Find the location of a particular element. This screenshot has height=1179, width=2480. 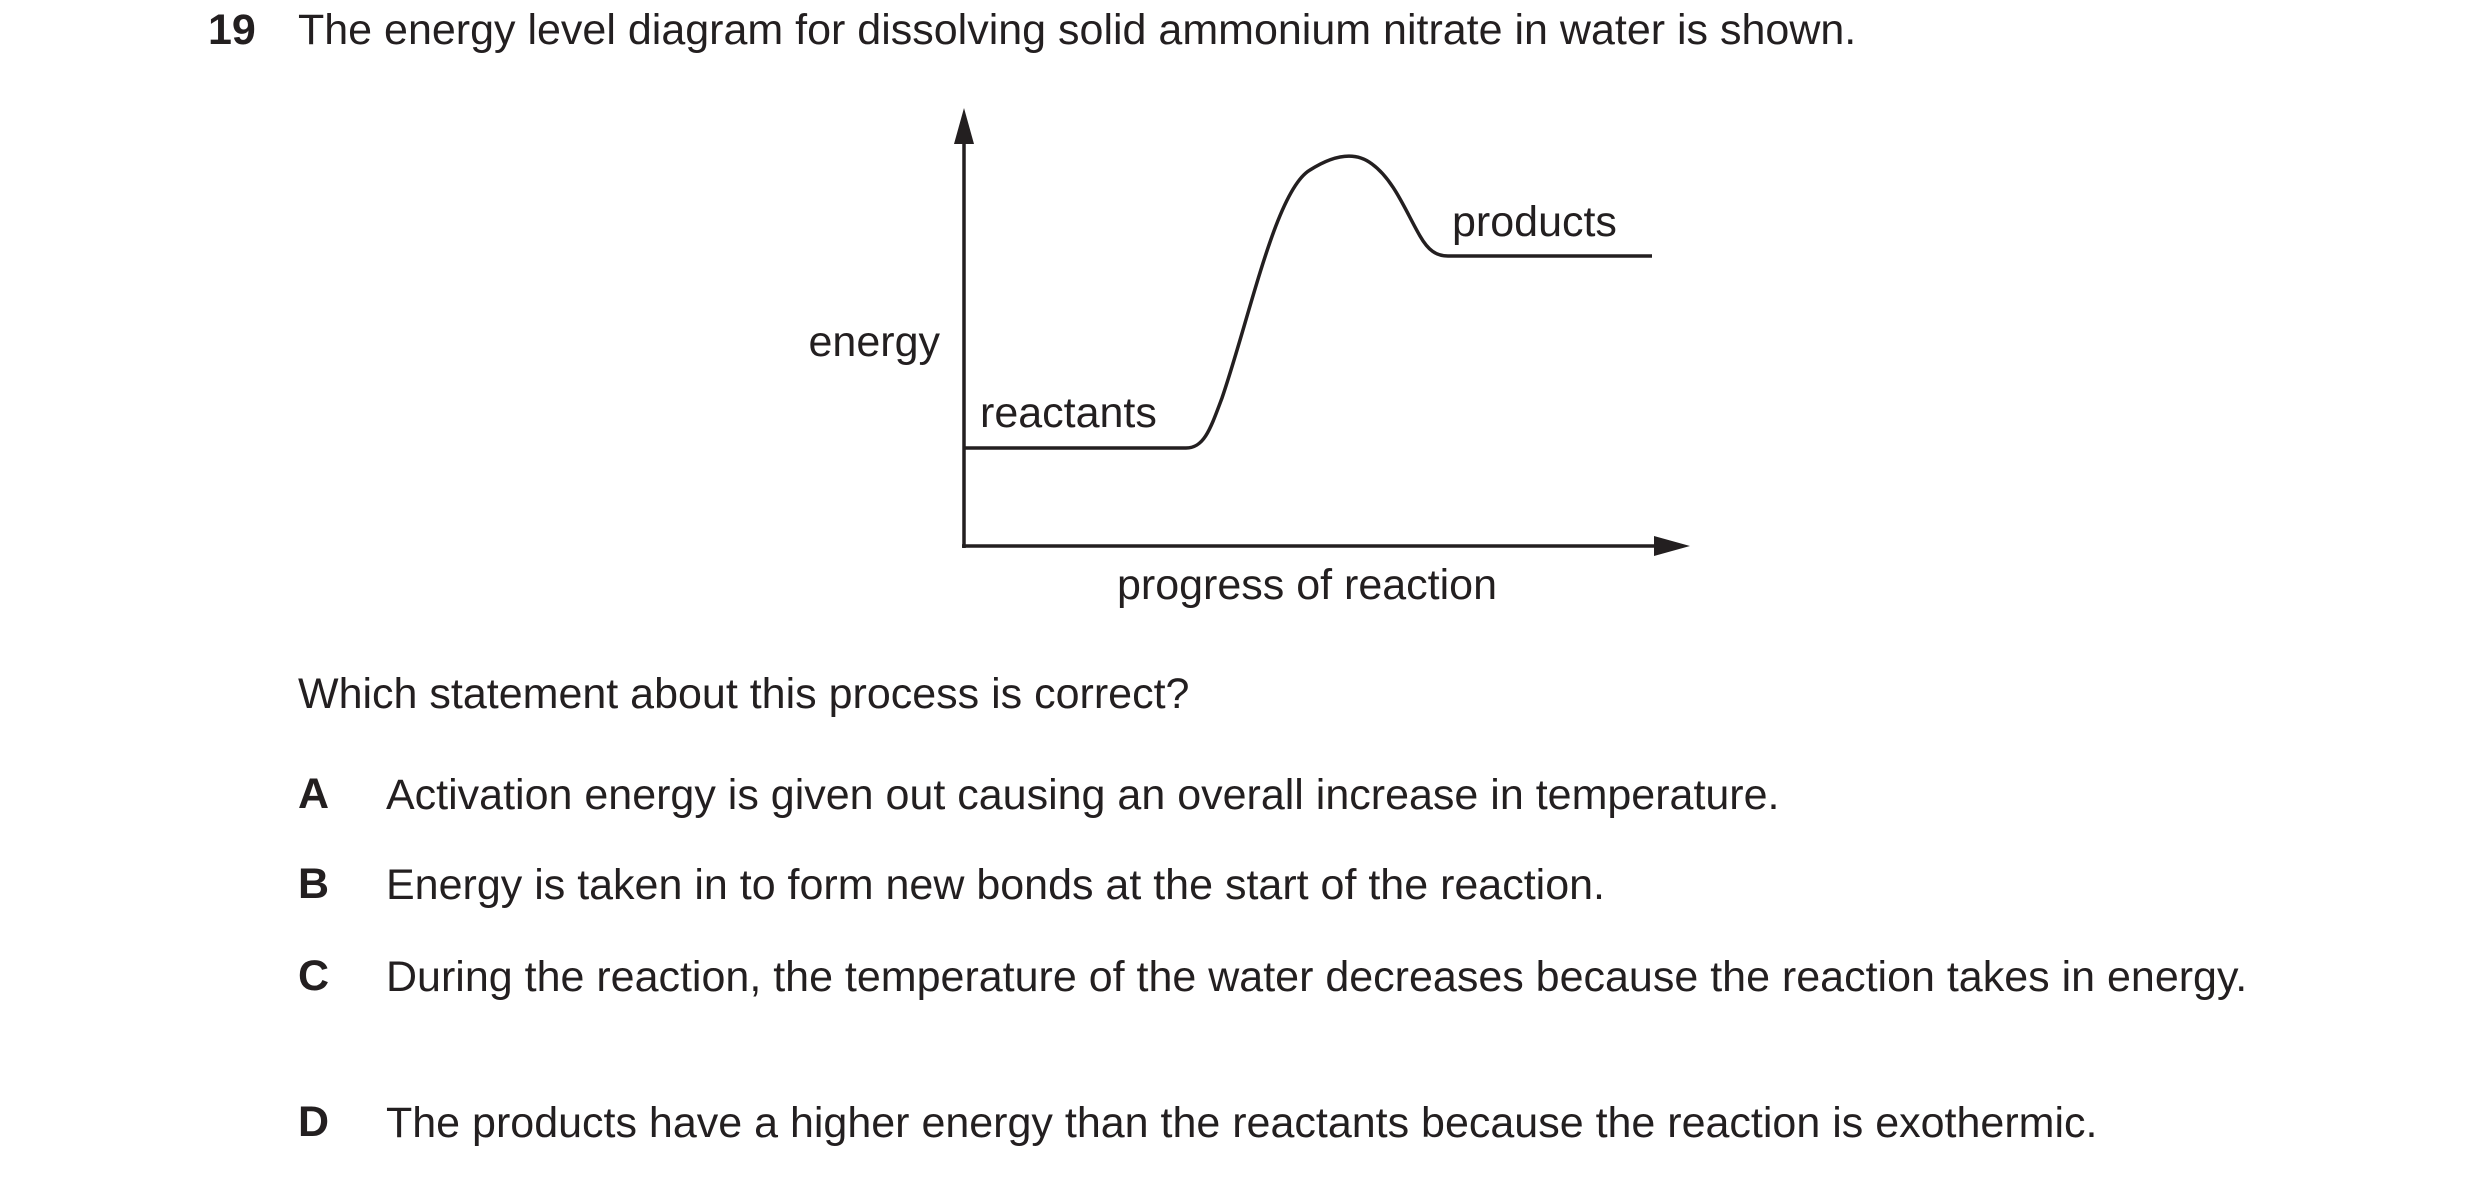

reactants-label: reactants is located at coordinates (1068, 413).